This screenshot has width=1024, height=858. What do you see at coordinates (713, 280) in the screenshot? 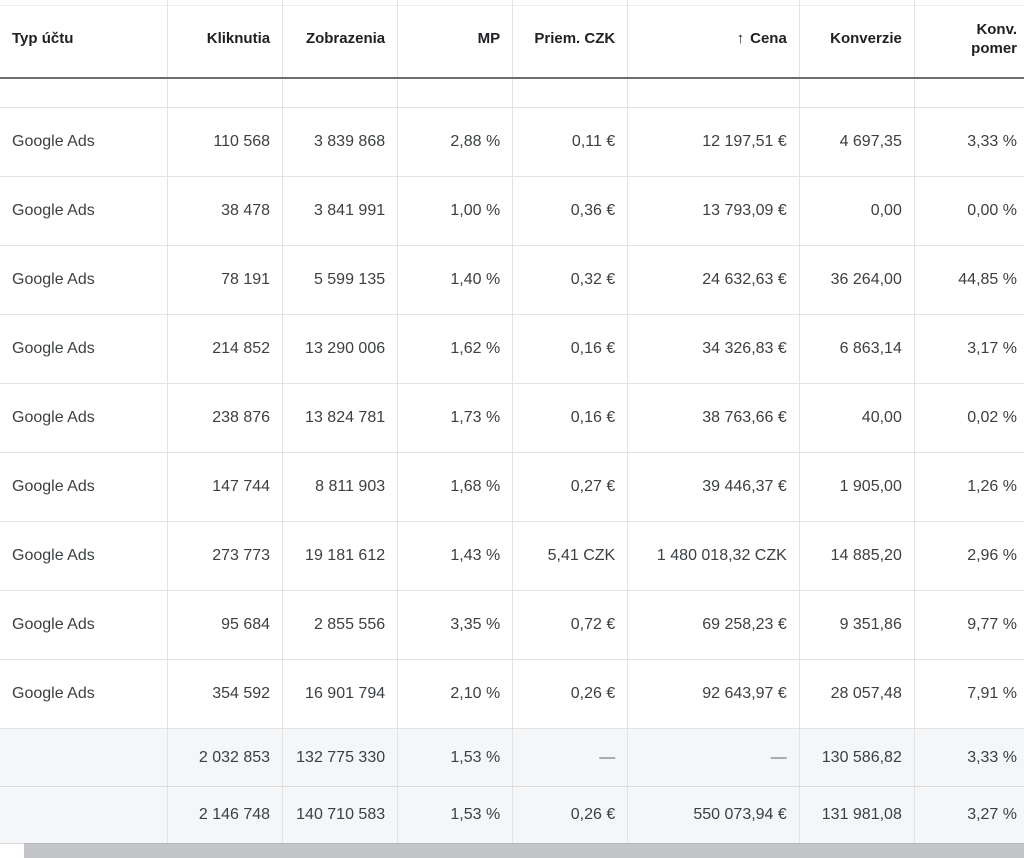
I see `cost-cell: 24 632,63 €` at bounding box center [713, 280].